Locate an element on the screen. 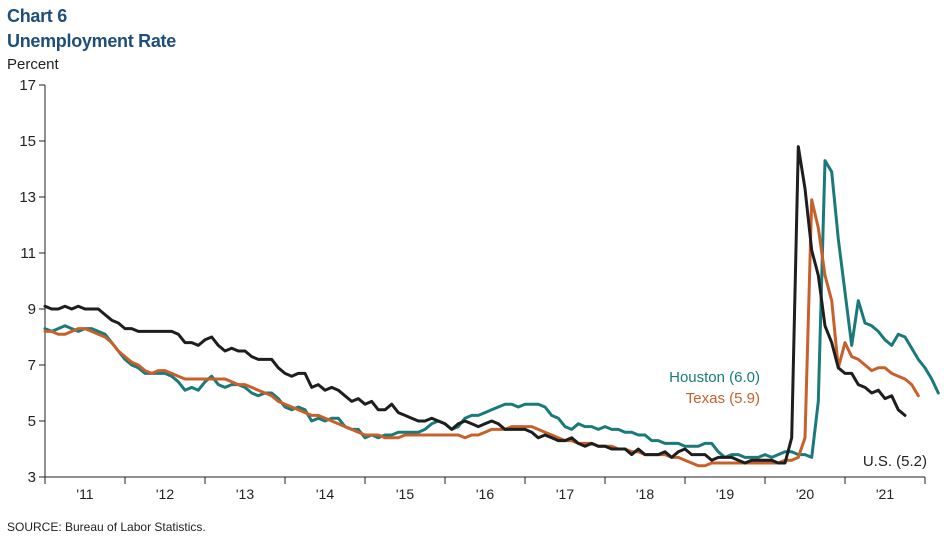 This screenshot has height=541, width=949. x-tick-label: '18 is located at coordinates (645, 494).